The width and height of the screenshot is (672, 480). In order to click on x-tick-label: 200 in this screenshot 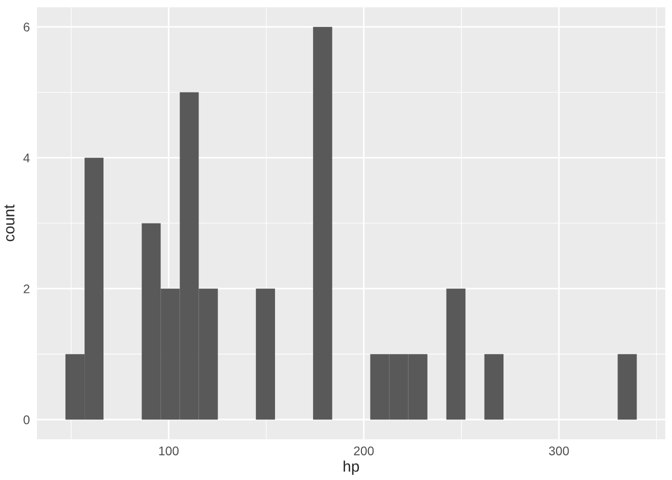, I will do `click(364, 451)`.